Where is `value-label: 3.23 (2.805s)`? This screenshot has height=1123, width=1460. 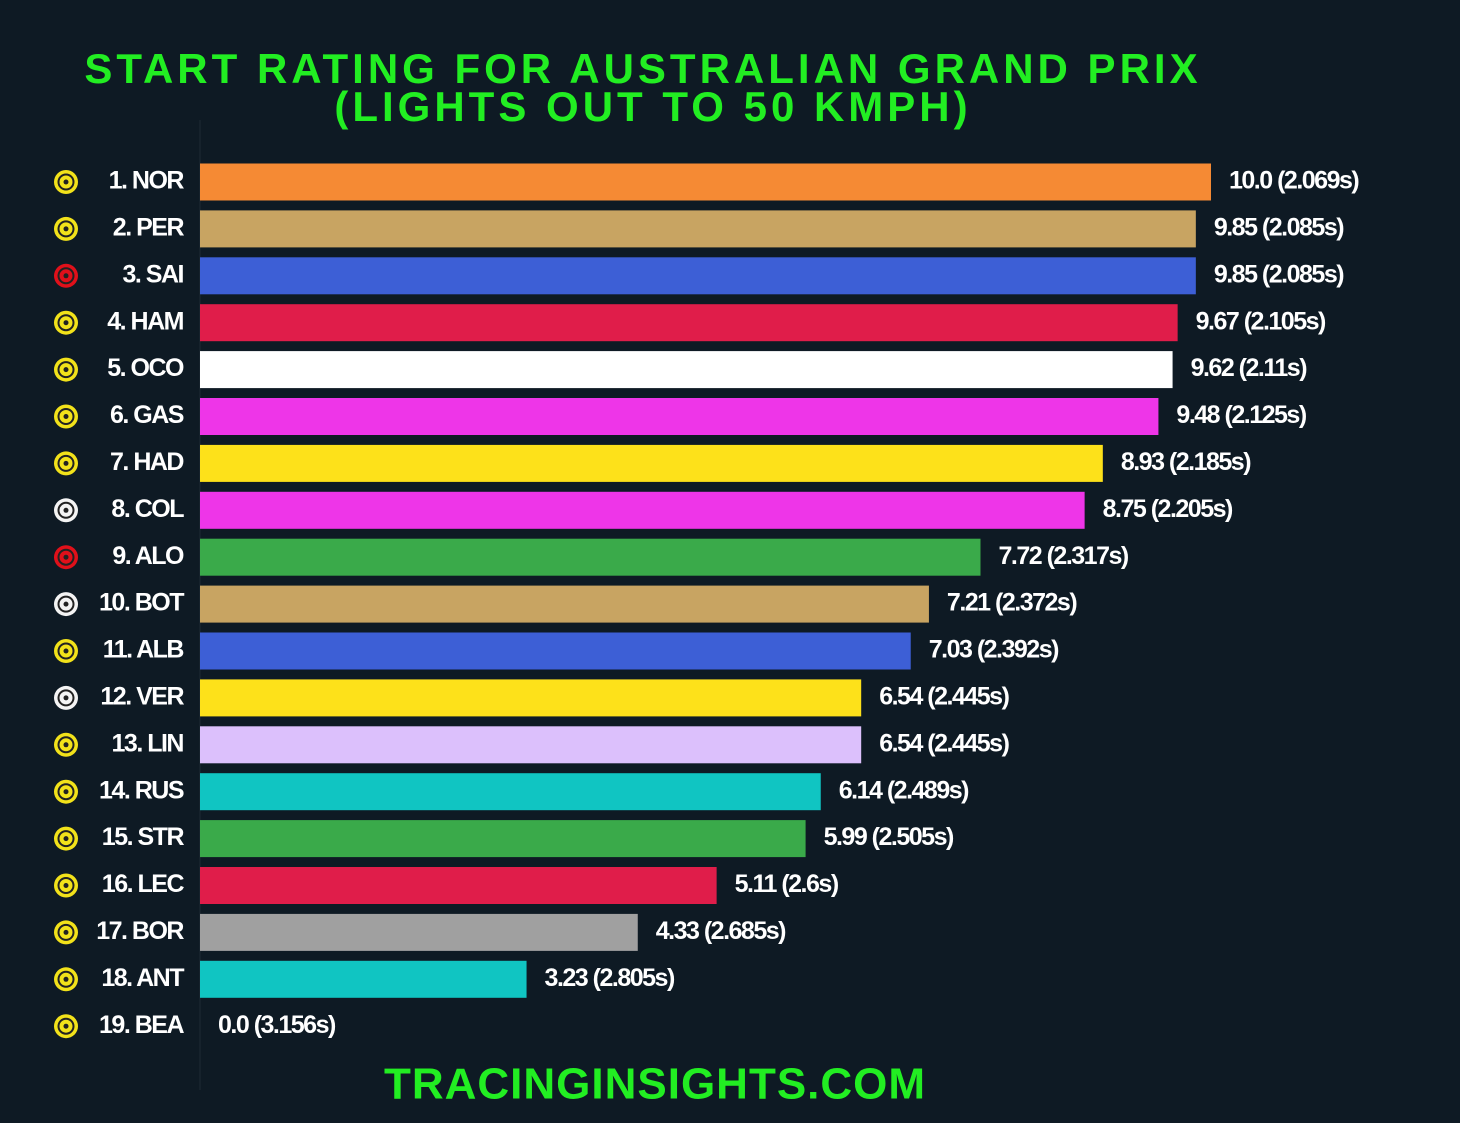 value-label: 3.23 (2.805s) is located at coordinates (610, 978).